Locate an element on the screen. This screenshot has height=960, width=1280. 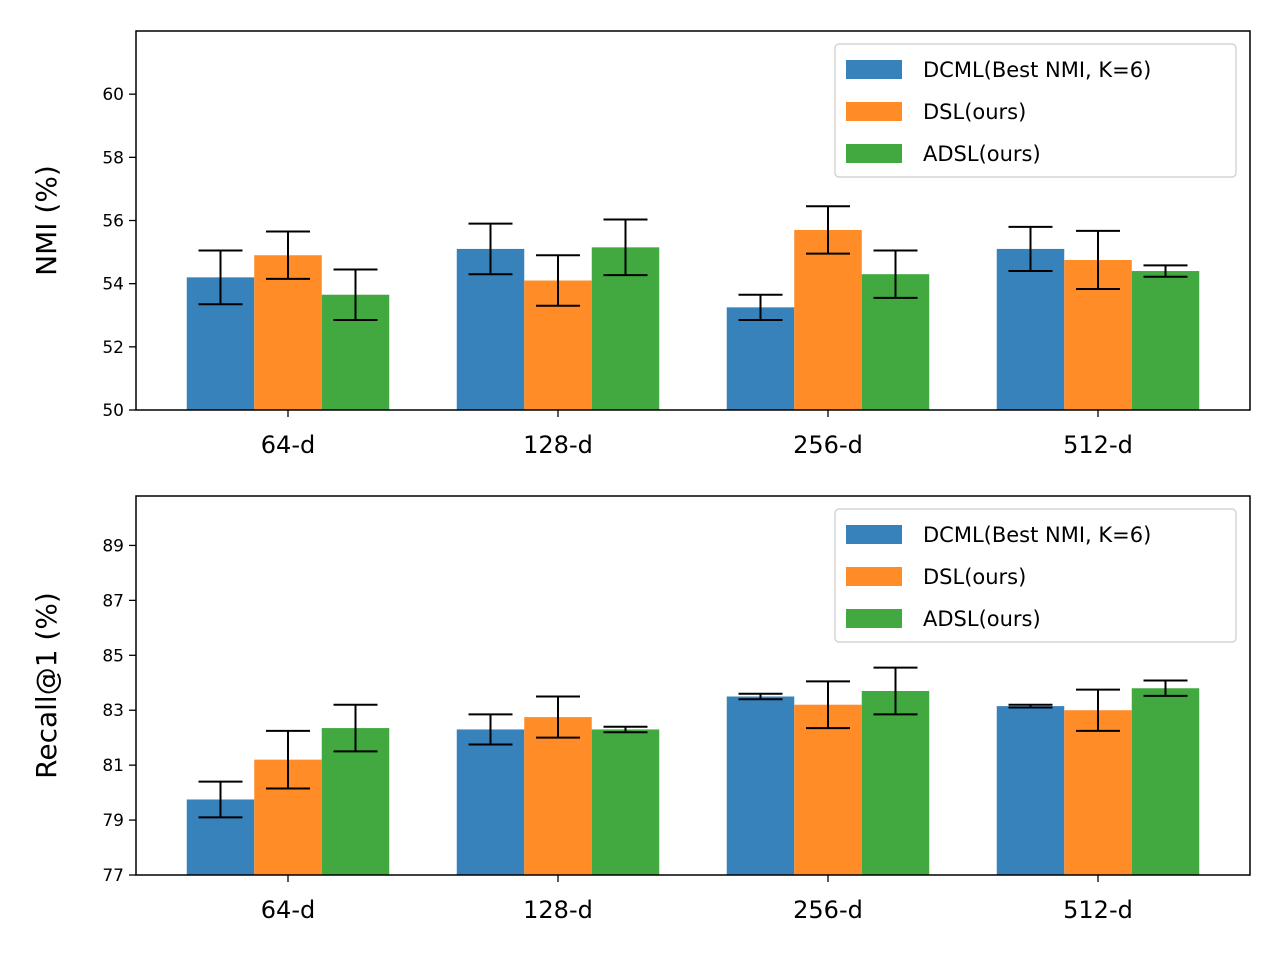
y-axis-label: Recall@1 (%) is located at coordinates (46, 685).